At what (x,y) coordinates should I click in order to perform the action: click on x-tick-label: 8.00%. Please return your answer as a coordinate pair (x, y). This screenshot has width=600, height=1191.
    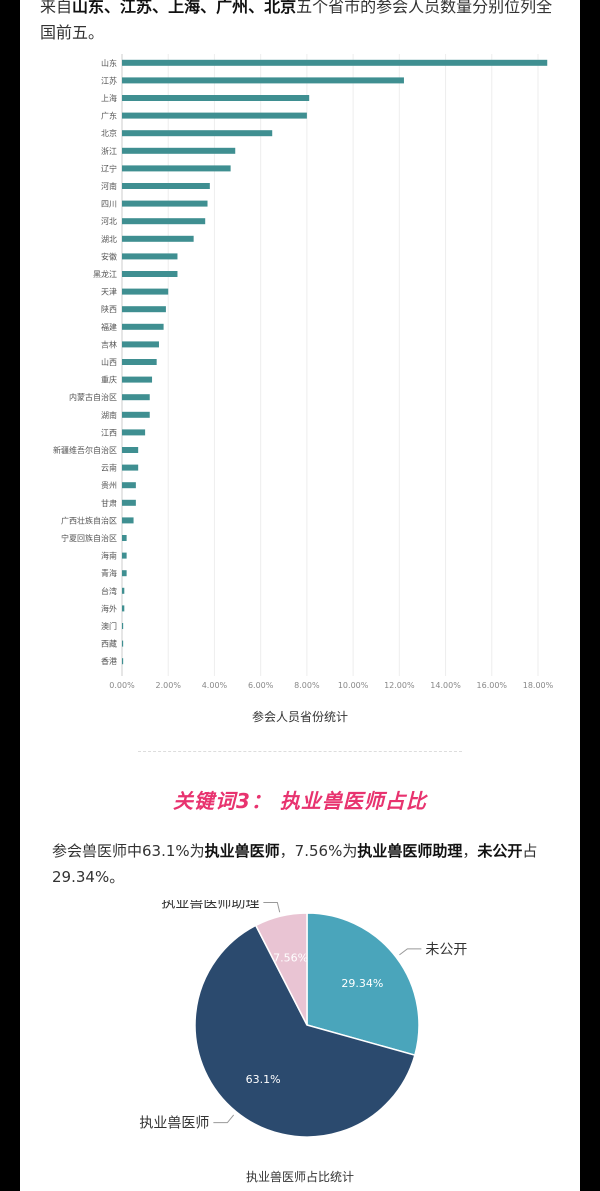
    Looking at the image, I should click on (307, 685).